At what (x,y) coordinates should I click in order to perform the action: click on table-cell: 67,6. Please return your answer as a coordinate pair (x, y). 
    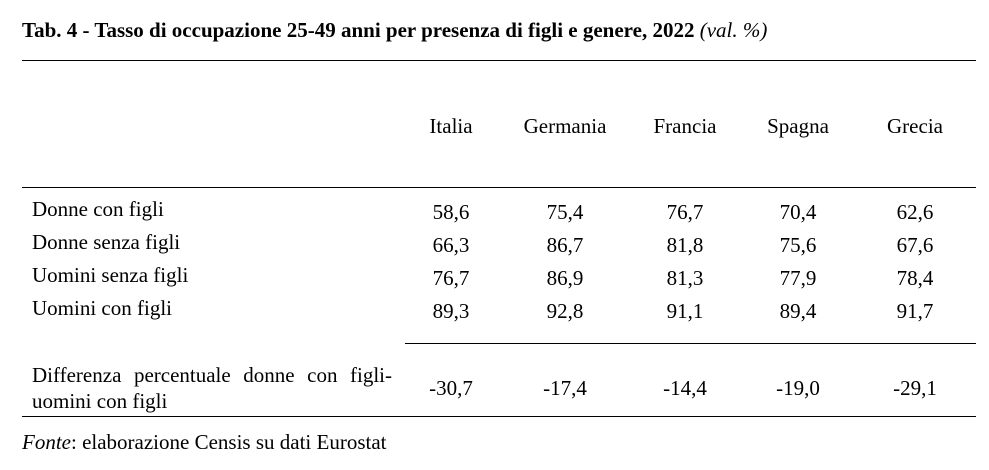
    Looking at the image, I should click on (915, 245).